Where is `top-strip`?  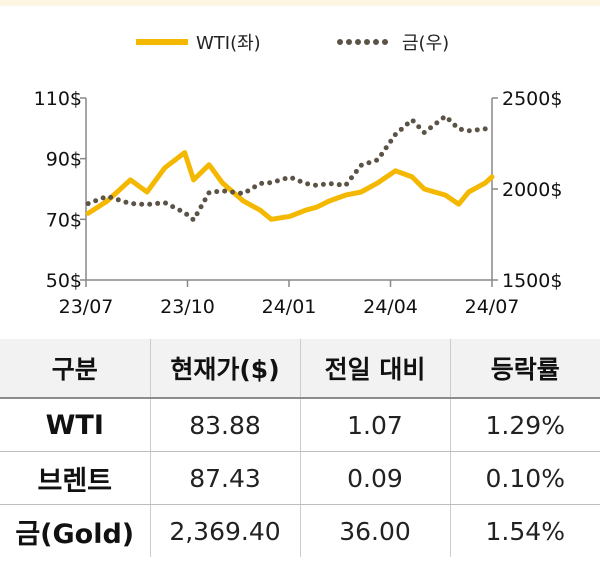 top-strip is located at coordinates (300, 3).